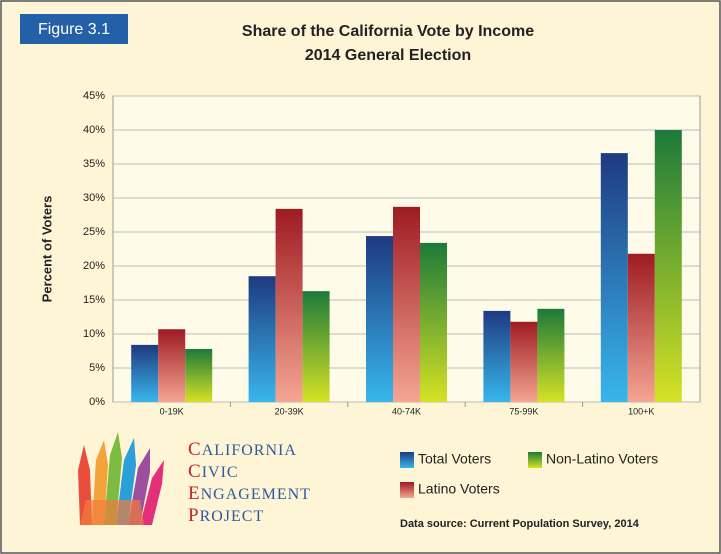 Image resolution: width=721 pixels, height=554 pixels. Describe the element at coordinates (388, 55) in the screenshot. I see `chart-subtitle: 2014 General Election` at that location.